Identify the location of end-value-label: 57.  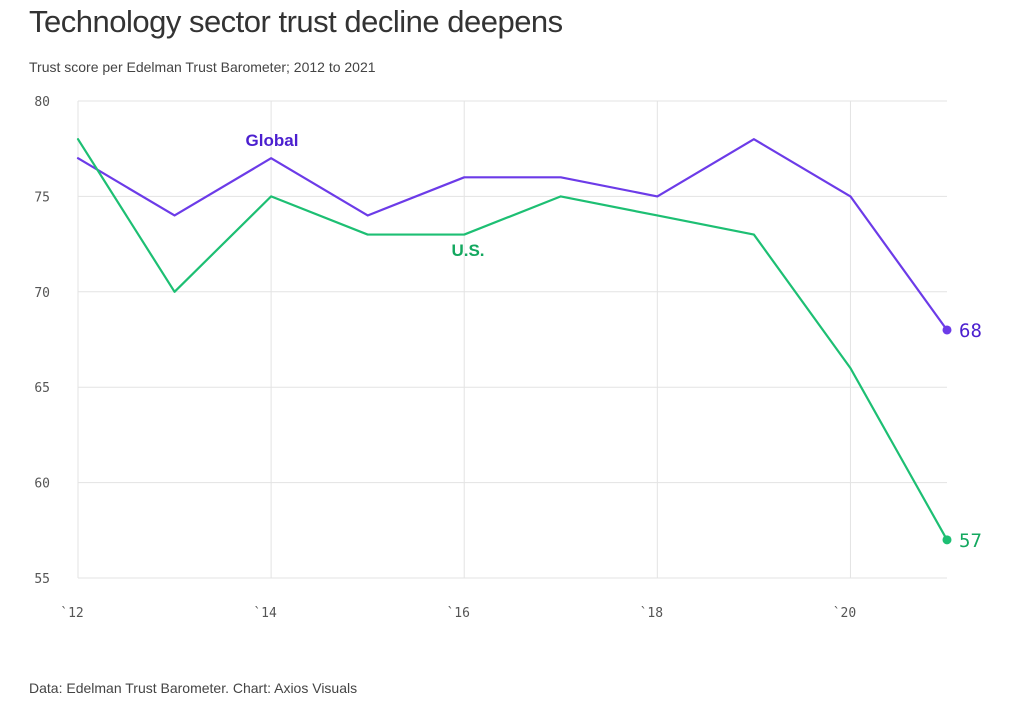
(970, 541).